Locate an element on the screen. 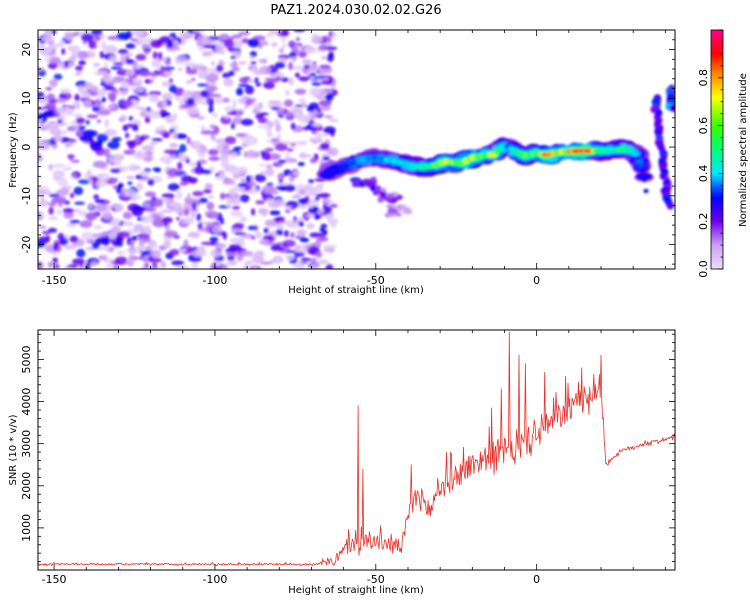 The width and height of the screenshot is (750, 600). x-tick-label: -50 is located at coordinates (376, 280).